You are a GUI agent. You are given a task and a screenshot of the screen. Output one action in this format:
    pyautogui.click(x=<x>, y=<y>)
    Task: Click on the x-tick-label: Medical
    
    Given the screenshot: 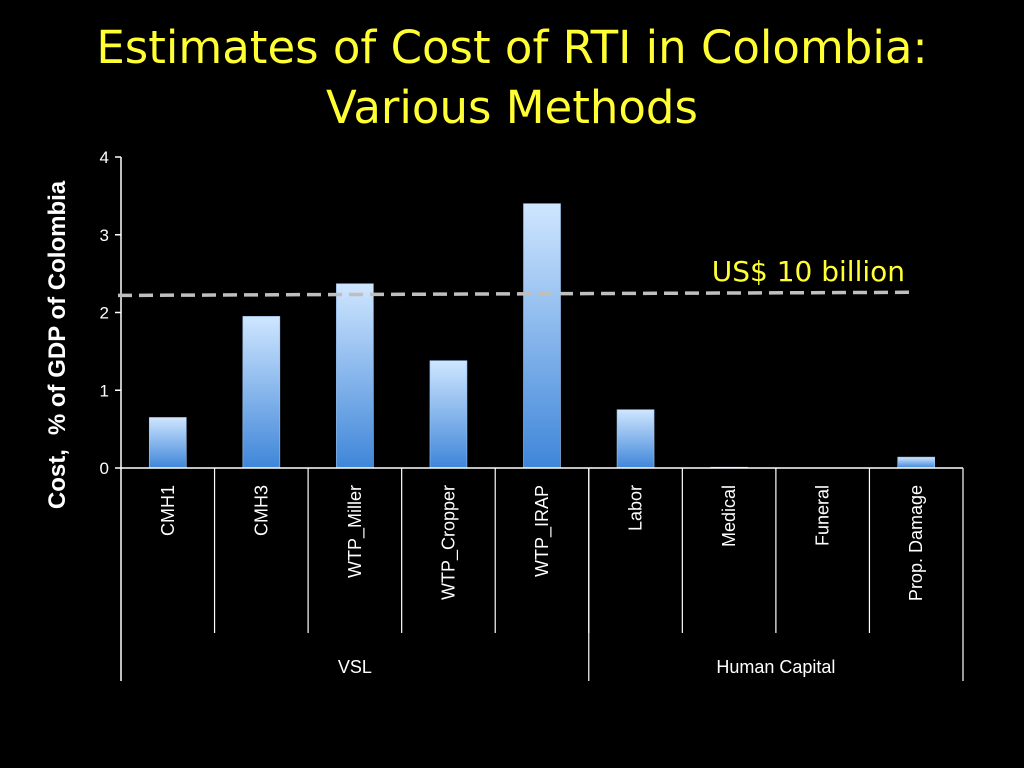 What is the action you would take?
    pyautogui.click(x=729, y=516)
    